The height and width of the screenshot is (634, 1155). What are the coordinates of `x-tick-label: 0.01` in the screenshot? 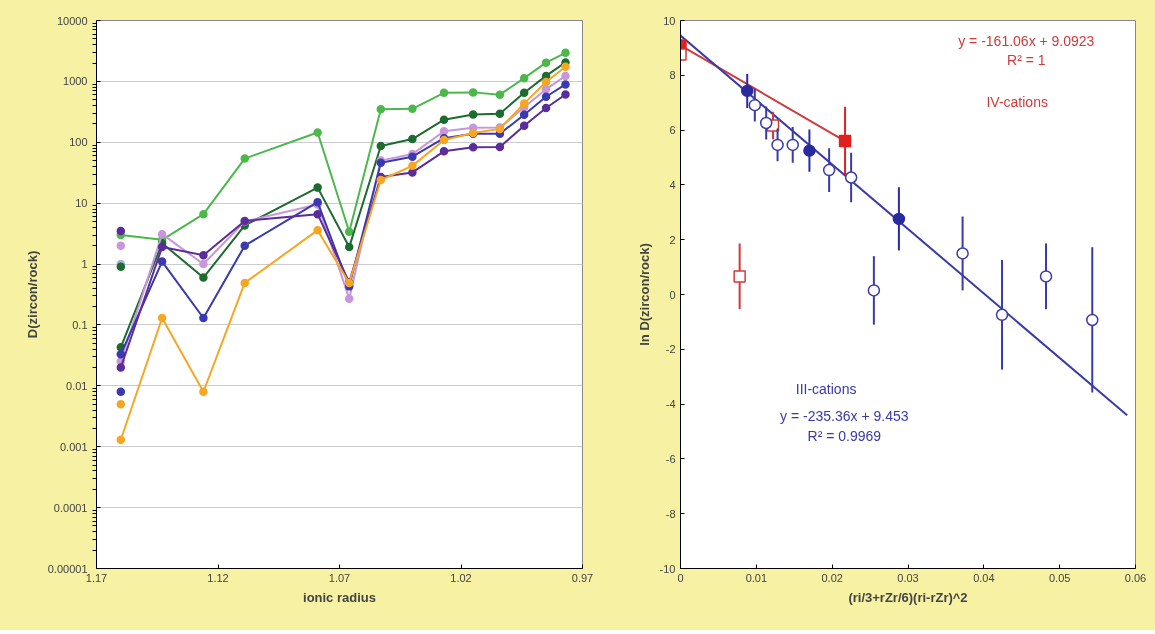 It's located at (756, 577).